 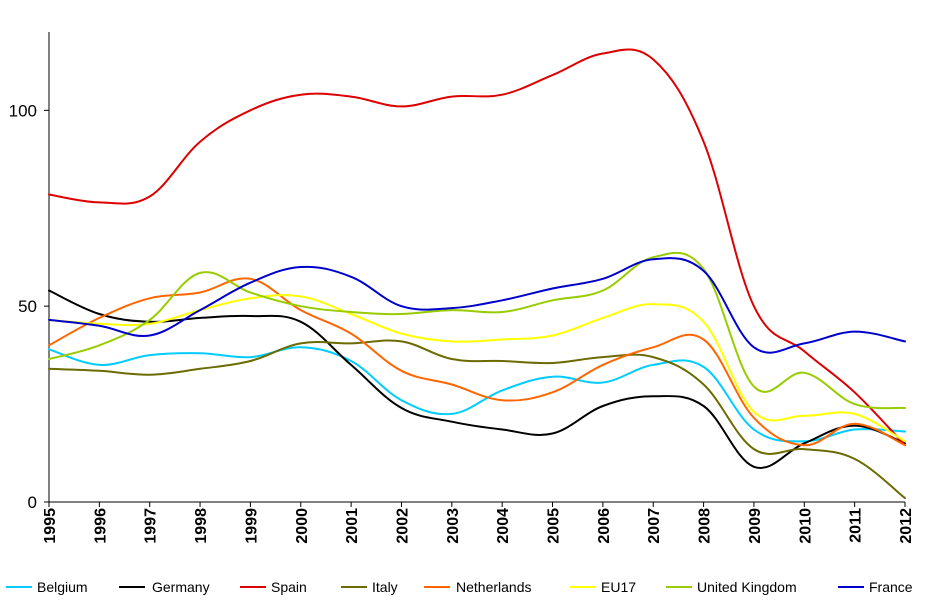 I want to click on legend-label-germany: Germany, so click(x=181, y=587).